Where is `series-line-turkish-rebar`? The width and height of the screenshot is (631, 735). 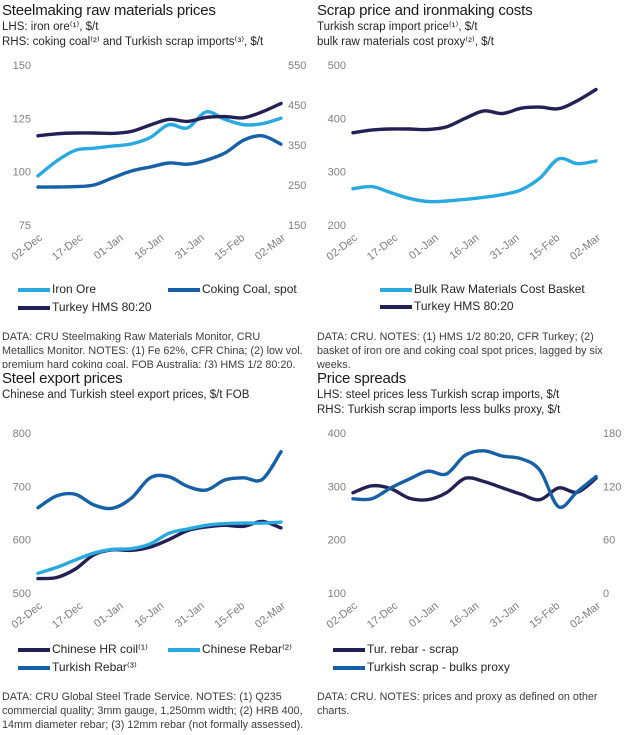 series-line-turkish-rebar is located at coordinates (159, 480).